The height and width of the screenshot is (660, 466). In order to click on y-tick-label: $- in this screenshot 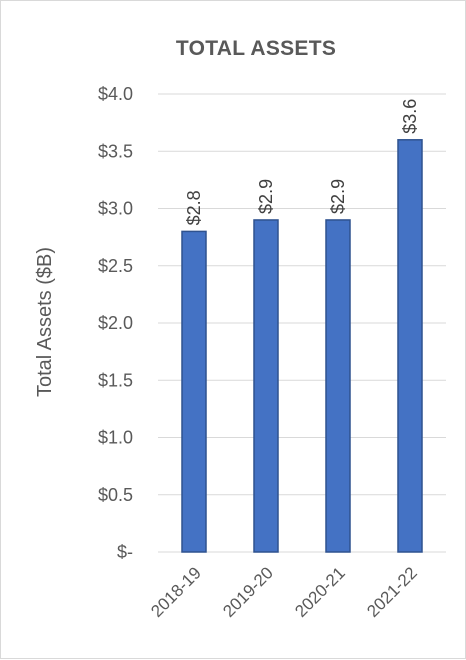, I will do `click(125, 552)`.